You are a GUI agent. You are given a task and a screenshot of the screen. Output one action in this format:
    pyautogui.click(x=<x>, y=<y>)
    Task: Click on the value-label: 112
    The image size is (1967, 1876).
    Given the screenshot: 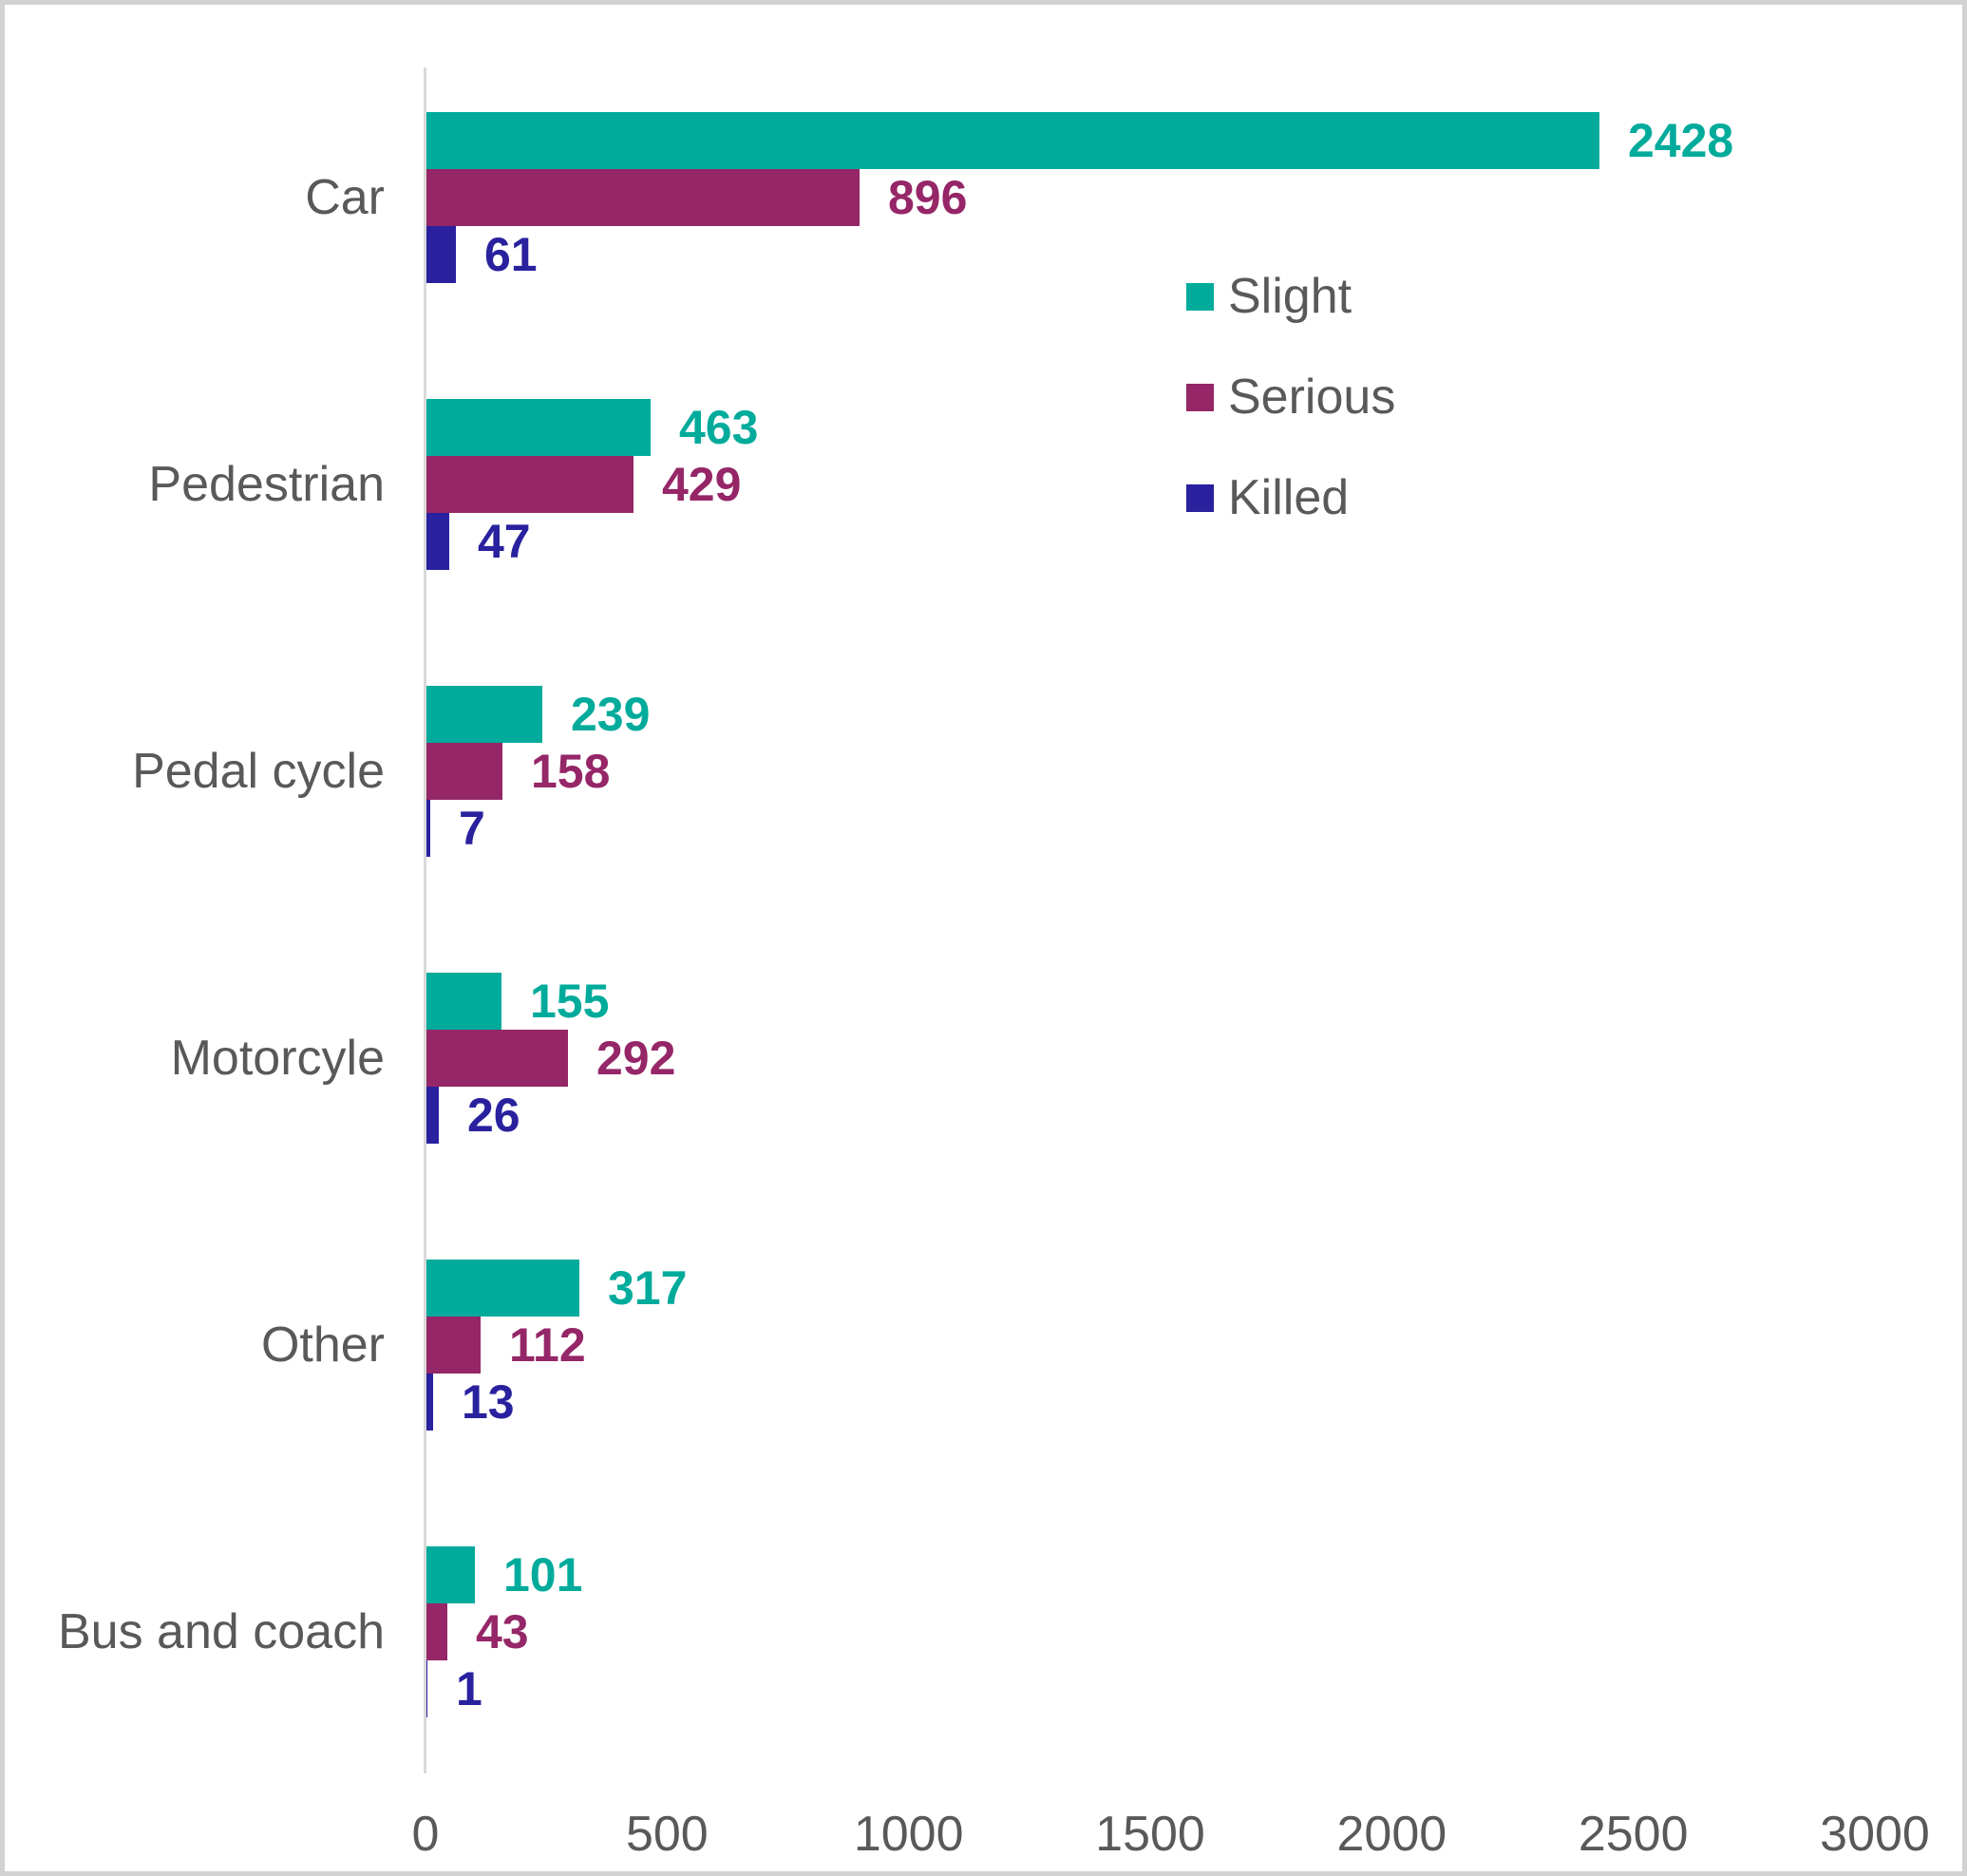 What is the action you would take?
    pyautogui.click(x=547, y=1345)
    